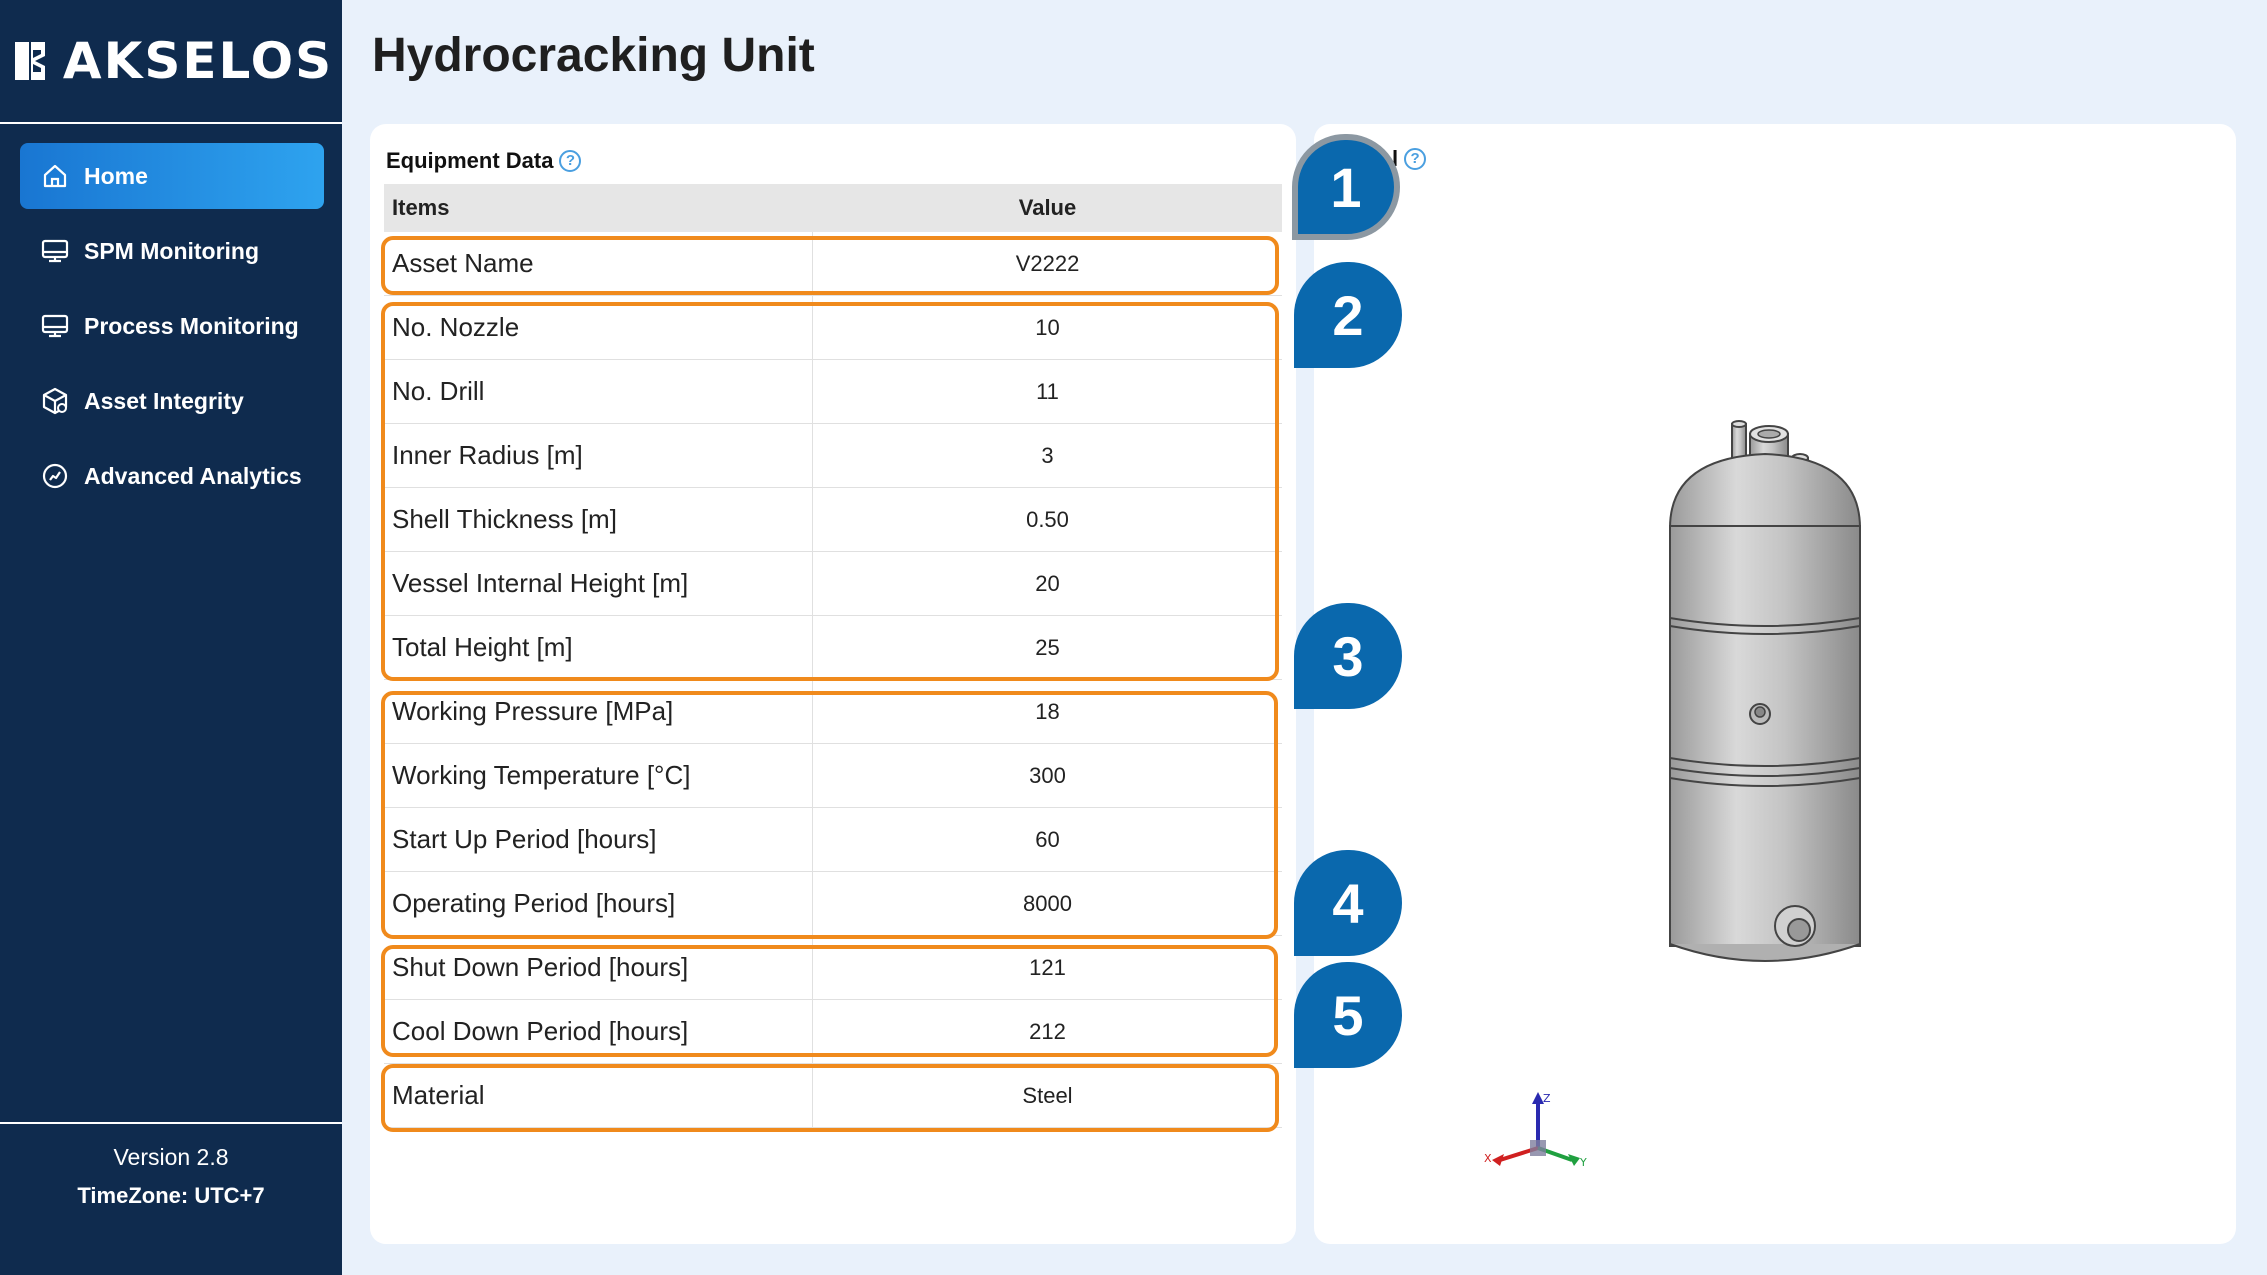  What do you see at coordinates (598, 1031) in the screenshot?
I see `item-cell: Cool Down Period [hours]` at bounding box center [598, 1031].